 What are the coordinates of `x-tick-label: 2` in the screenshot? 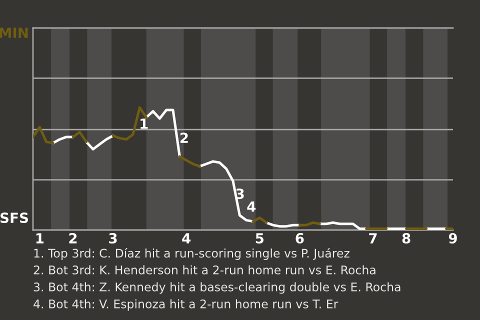 It's located at (73, 238).